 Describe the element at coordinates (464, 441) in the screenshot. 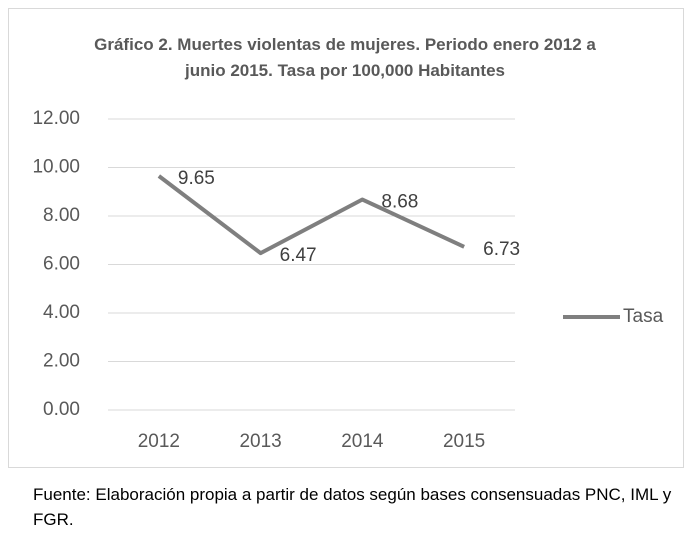

I see `x-tick-label: 2015` at that location.